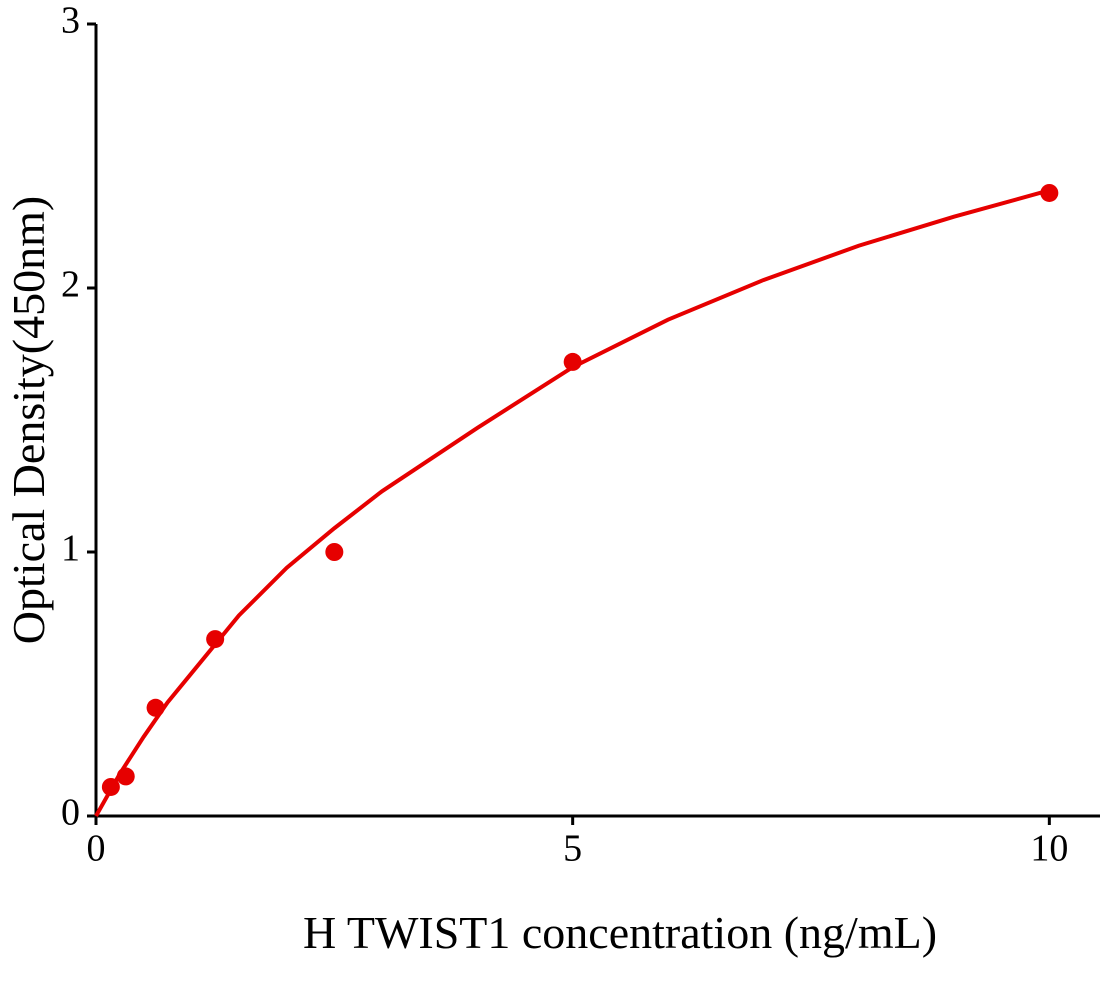 The height and width of the screenshot is (983, 1101). Describe the element at coordinates (70, 21) in the screenshot. I see `y-tick-label: 3` at that location.